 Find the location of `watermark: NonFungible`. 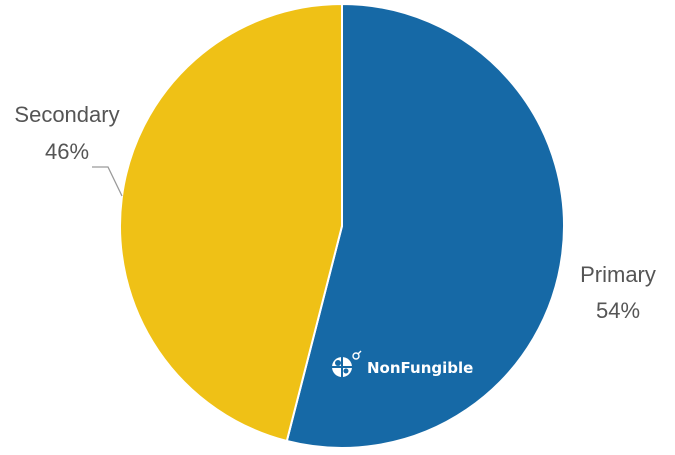

watermark: NonFungible is located at coordinates (402, 363).